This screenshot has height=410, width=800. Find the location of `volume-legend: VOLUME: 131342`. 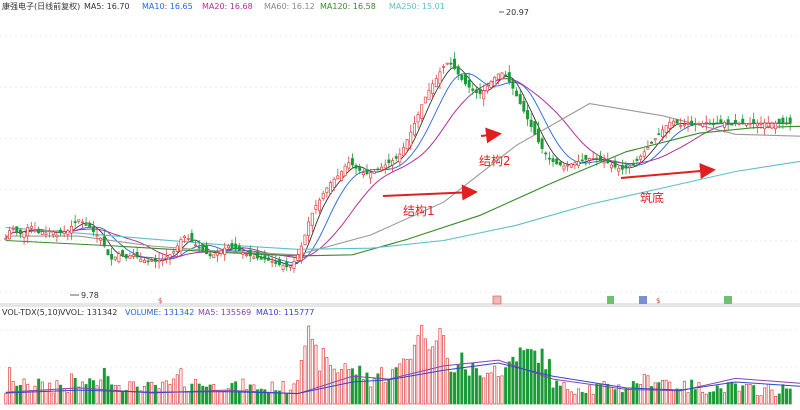

volume-legend: VOLUME: 131342 is located at coordinates (159, 312).